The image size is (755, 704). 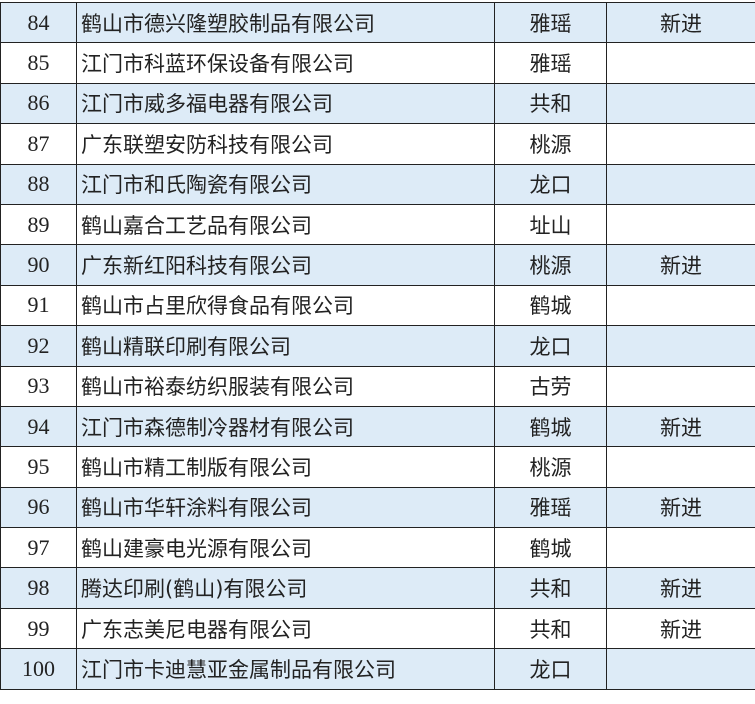 What do you see at coordinates (38, 103) in the screenshot?
I see `row-number: 86` at bounding box center [38, 103].